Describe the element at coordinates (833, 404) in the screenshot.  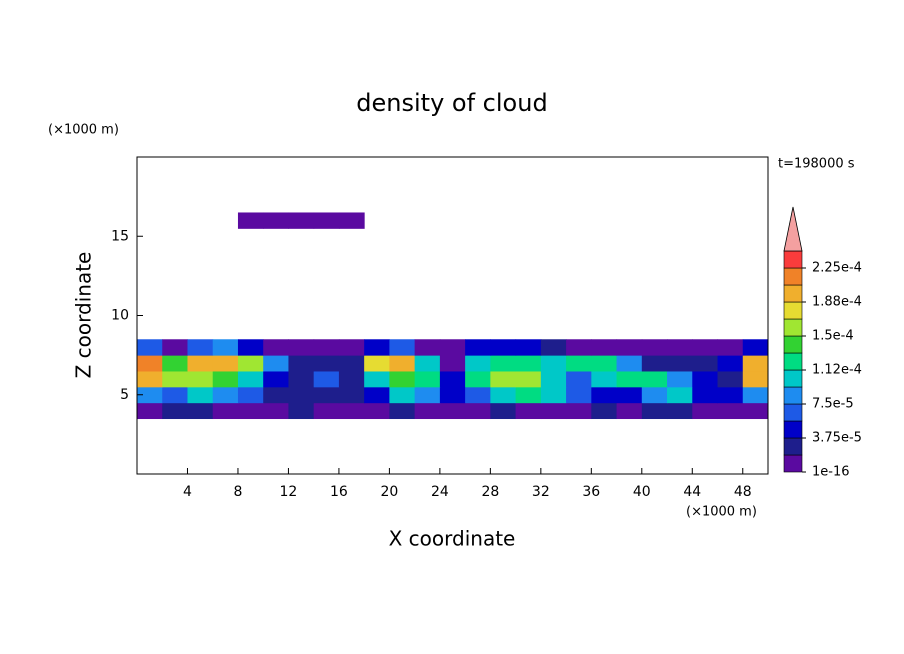
I see `colorbar-label: 7.5e-5` at that location.